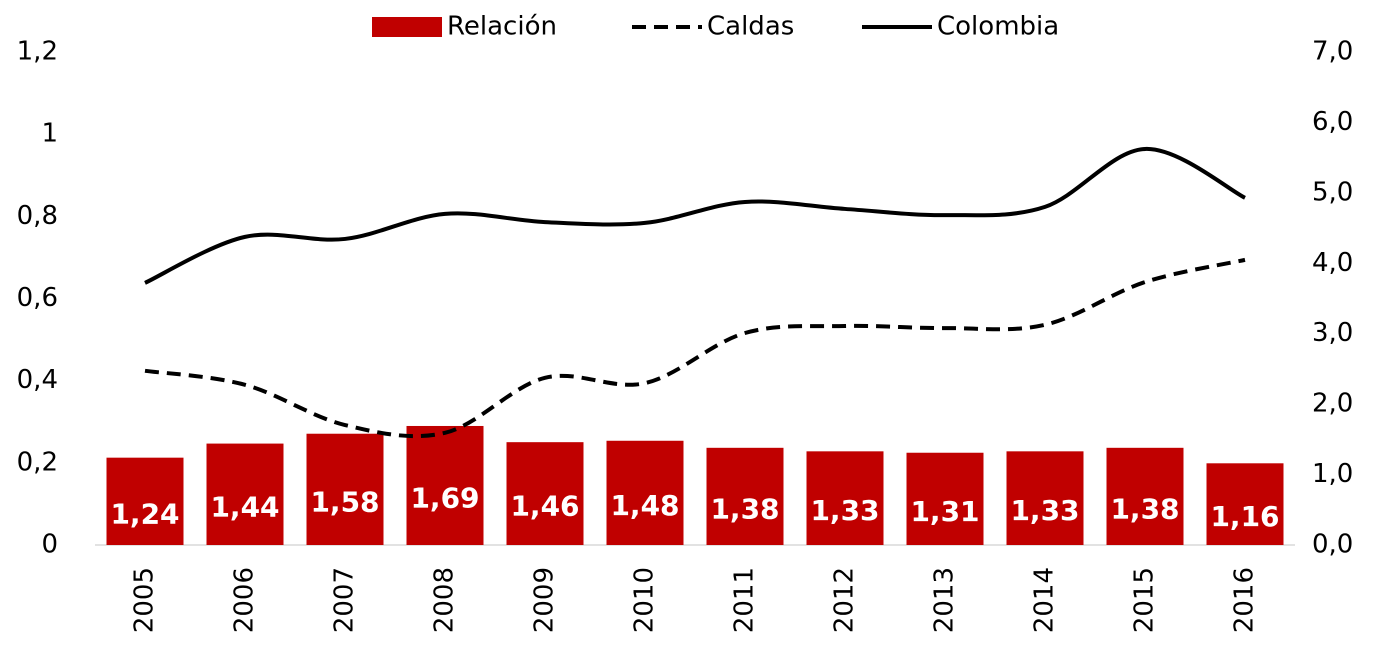  I want to click on value-label: 1,58, so click(344, 501).